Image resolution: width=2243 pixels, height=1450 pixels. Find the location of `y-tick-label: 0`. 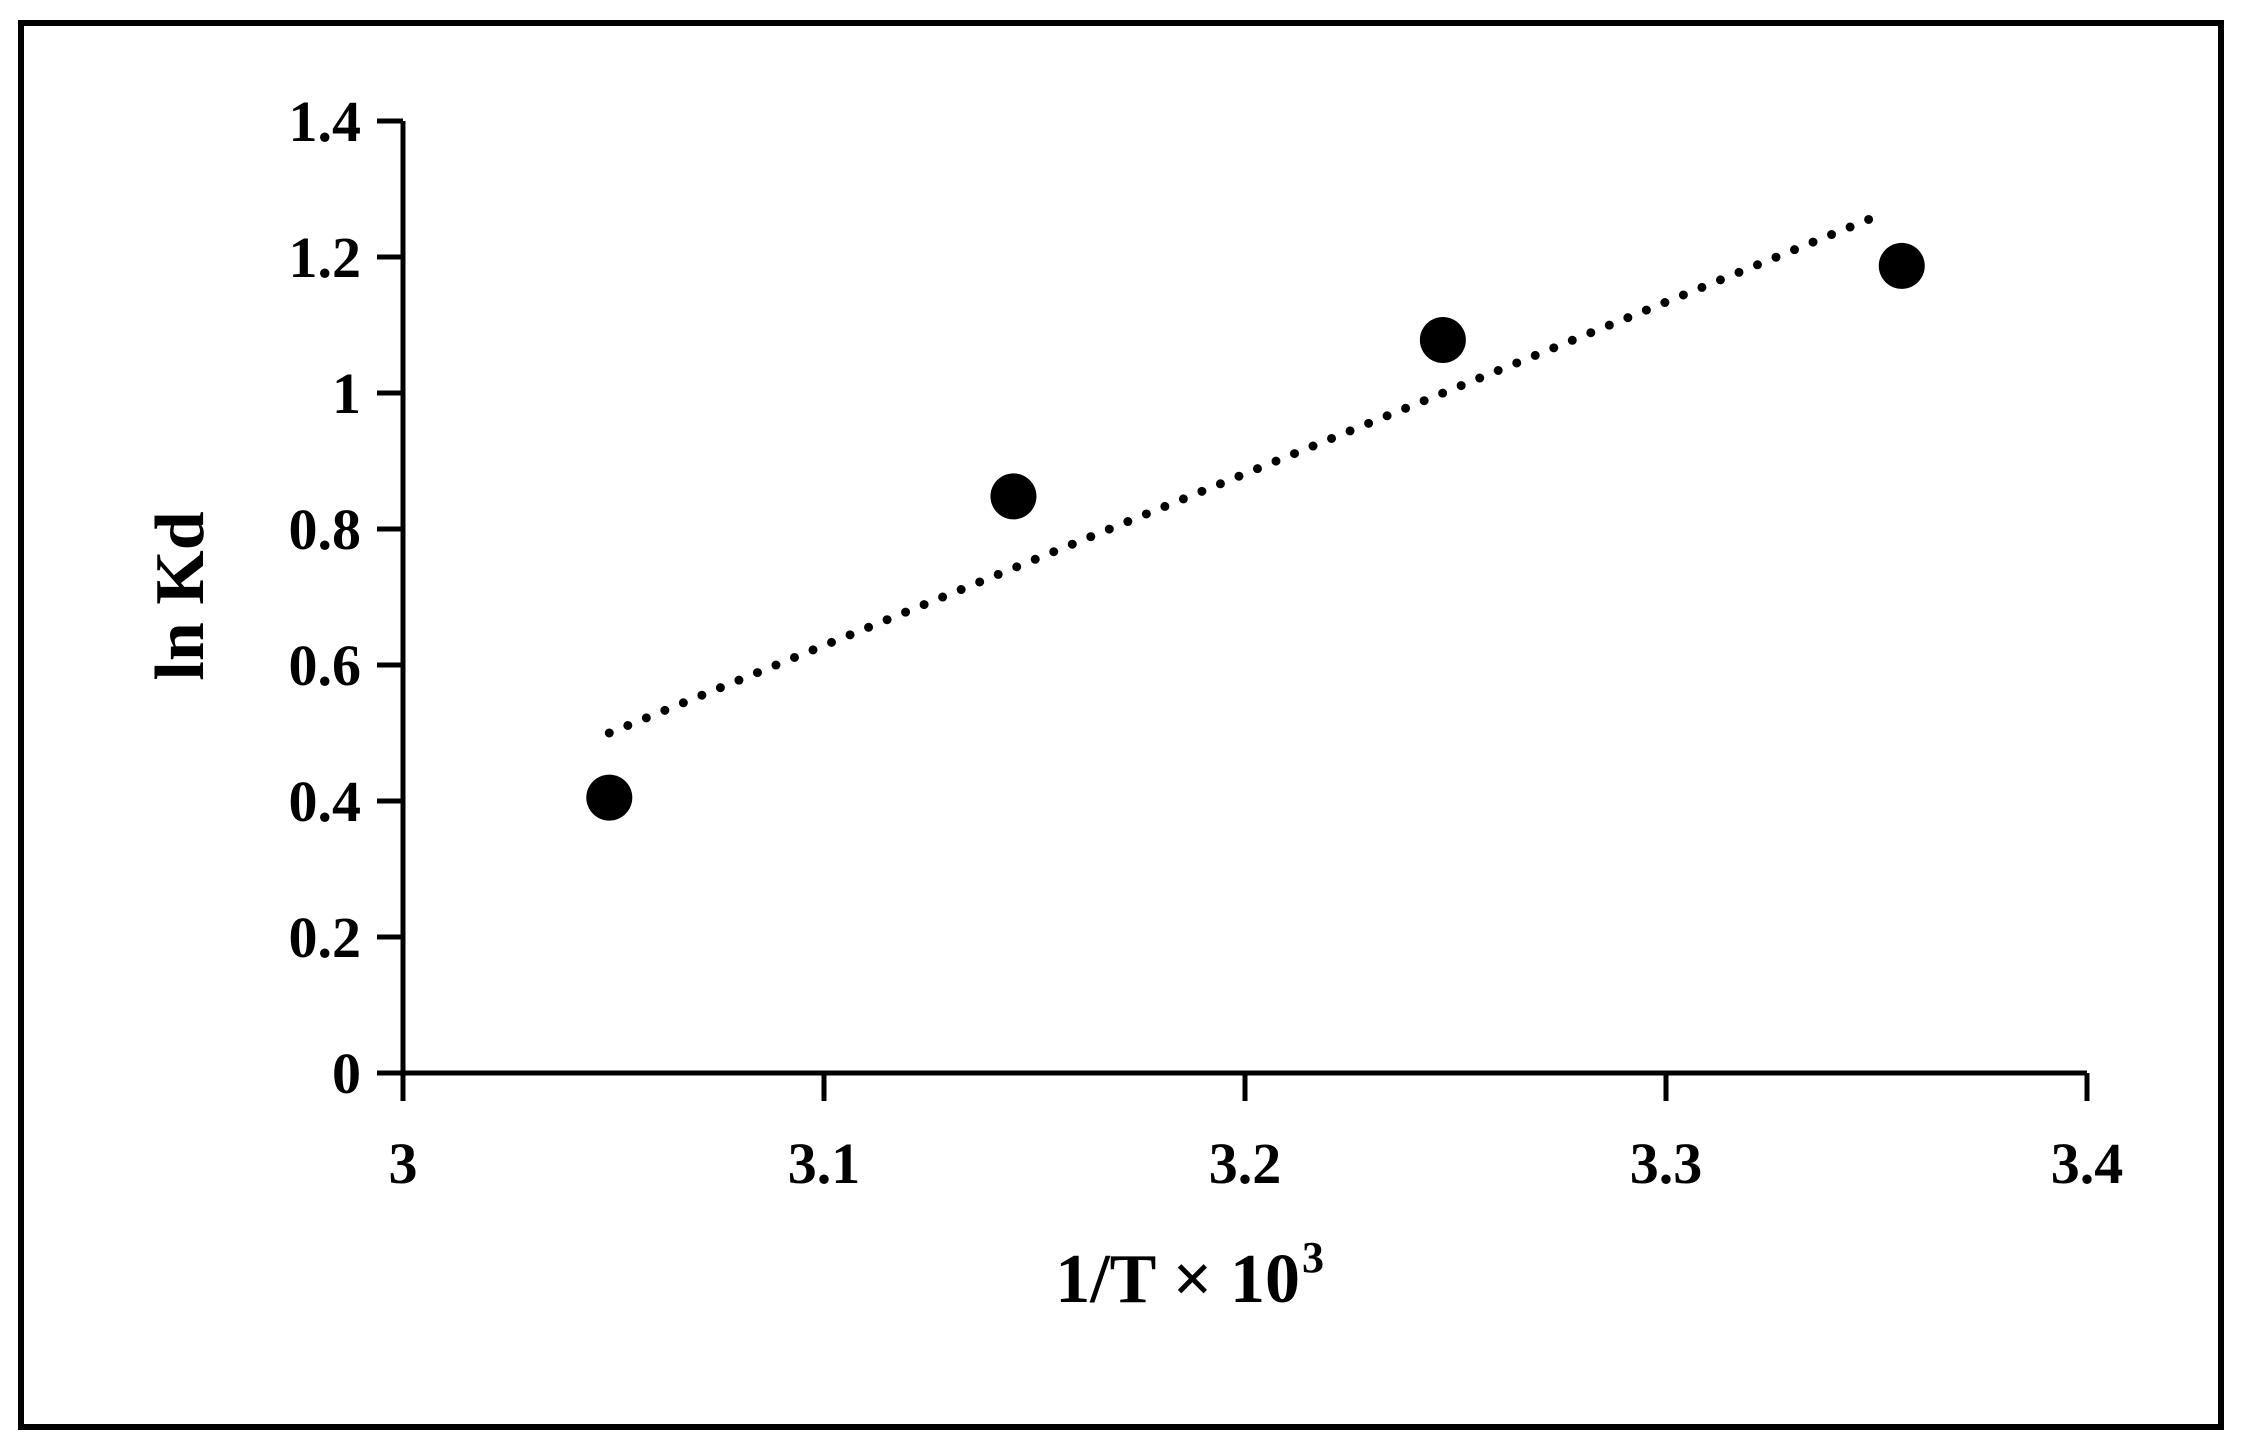

y-tick-label: 0 is located at coordinates (346, 1073).